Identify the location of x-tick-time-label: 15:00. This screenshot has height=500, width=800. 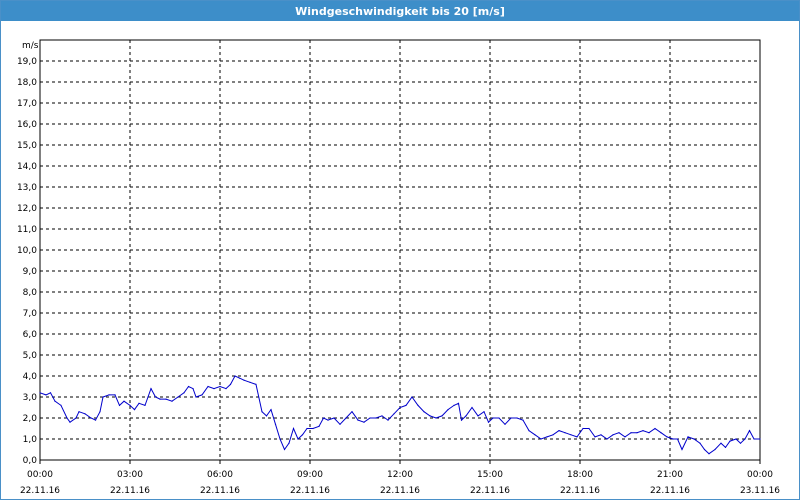
(490, 475).